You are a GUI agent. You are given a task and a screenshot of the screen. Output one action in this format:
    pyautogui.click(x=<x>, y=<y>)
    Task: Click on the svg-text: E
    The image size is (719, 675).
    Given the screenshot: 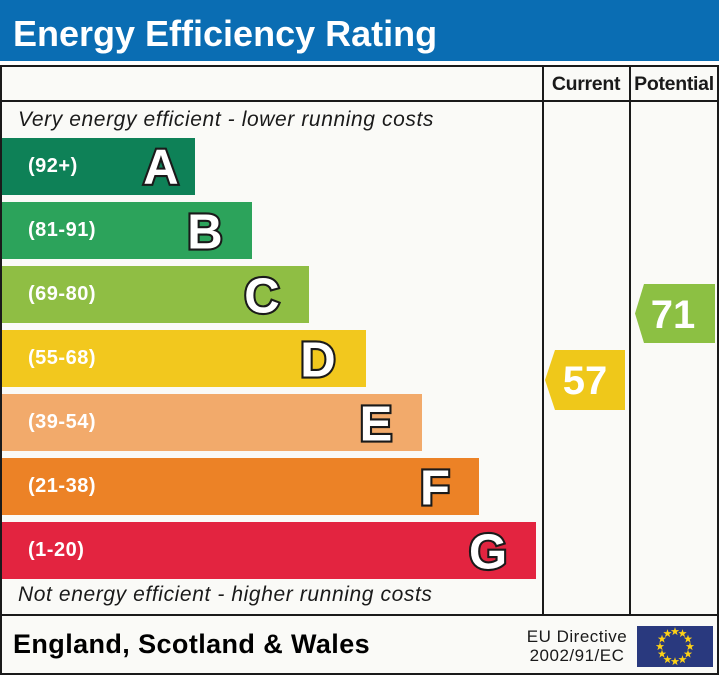 What is the action you would take?
    pyautogui.click(x=376, y=425)
    